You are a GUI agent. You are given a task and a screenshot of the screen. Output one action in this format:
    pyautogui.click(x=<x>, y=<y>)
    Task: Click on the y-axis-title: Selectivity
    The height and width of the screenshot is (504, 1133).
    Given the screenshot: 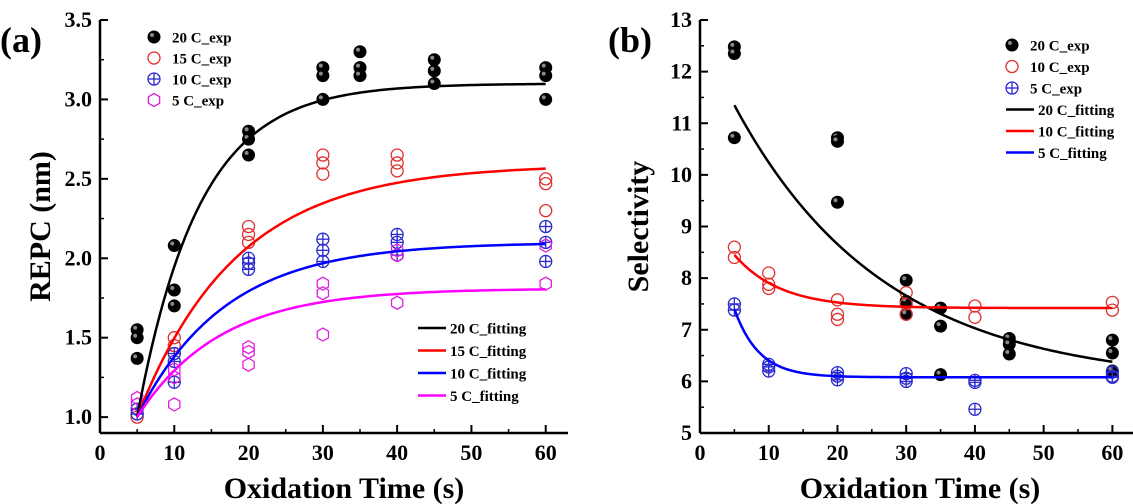 What is the action you would take?
    pyautogui.click(x=638, y=227)
    